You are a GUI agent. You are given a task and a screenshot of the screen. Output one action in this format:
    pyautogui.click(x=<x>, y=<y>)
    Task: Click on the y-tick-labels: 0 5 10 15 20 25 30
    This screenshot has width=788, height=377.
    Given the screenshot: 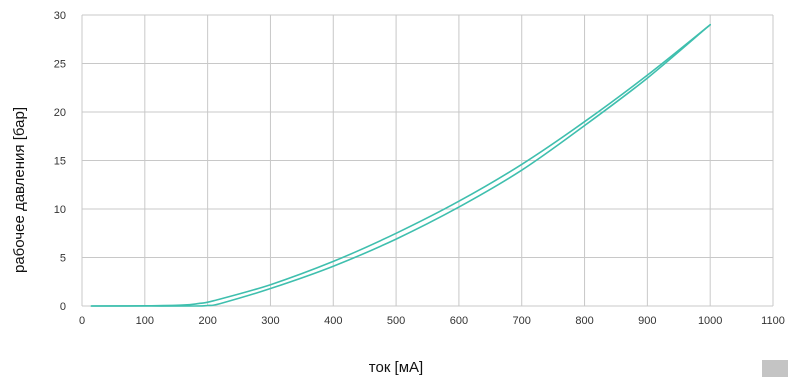 What is the action you would take?
    pyautogui.click(x=60, y=161)
    